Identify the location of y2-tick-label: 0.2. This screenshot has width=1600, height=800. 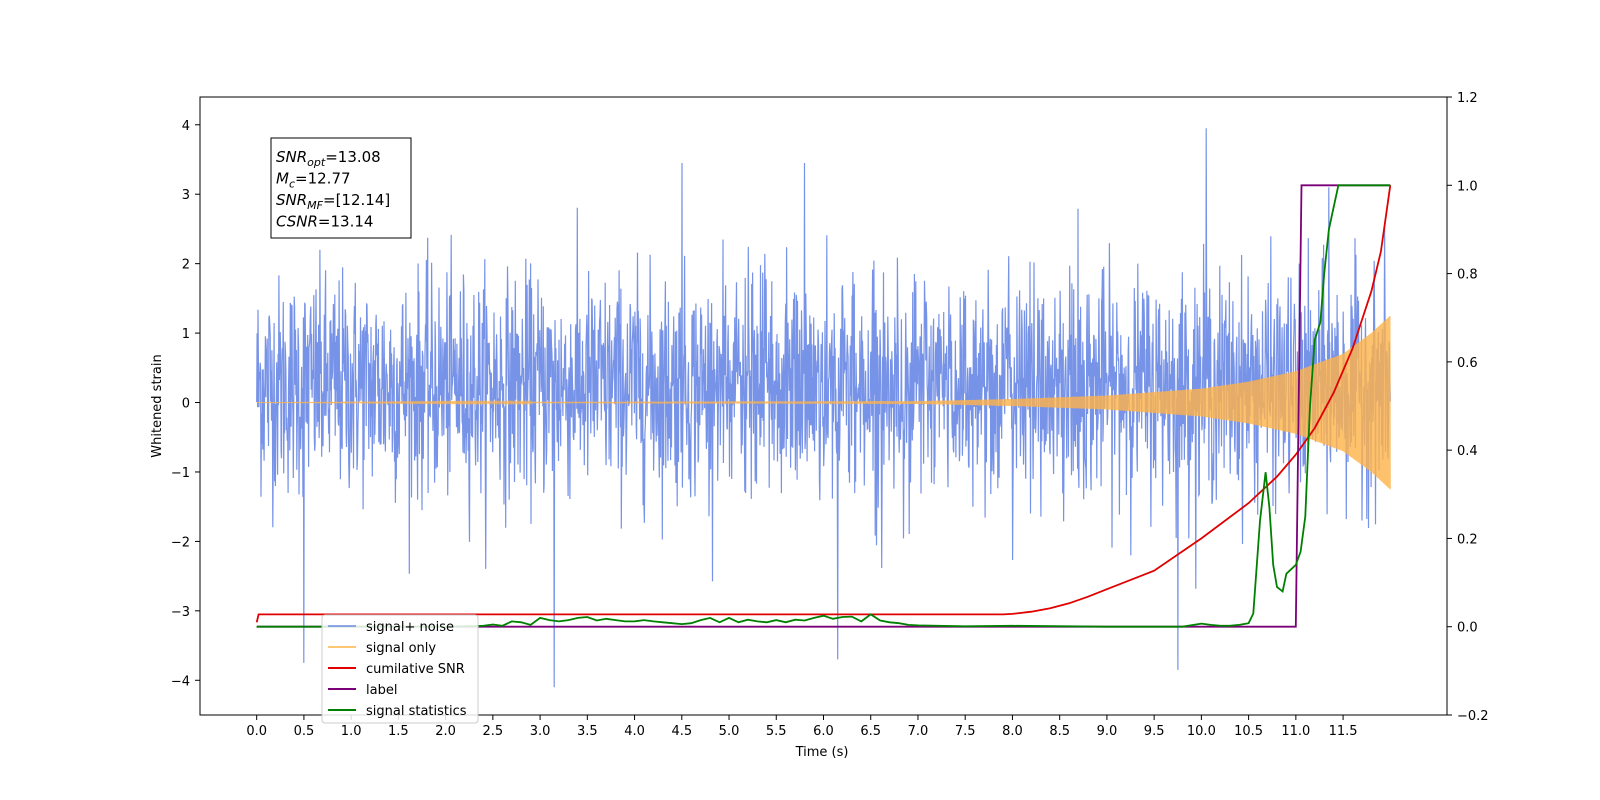
(1467, 539).